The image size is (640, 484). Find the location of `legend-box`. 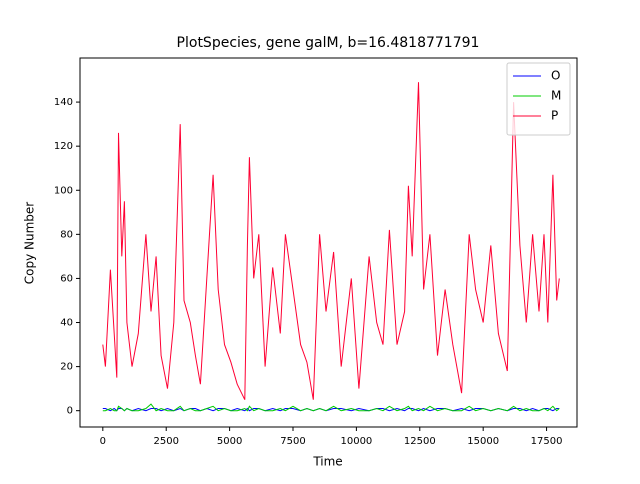

legend-box is located at coordinates (538, 99).